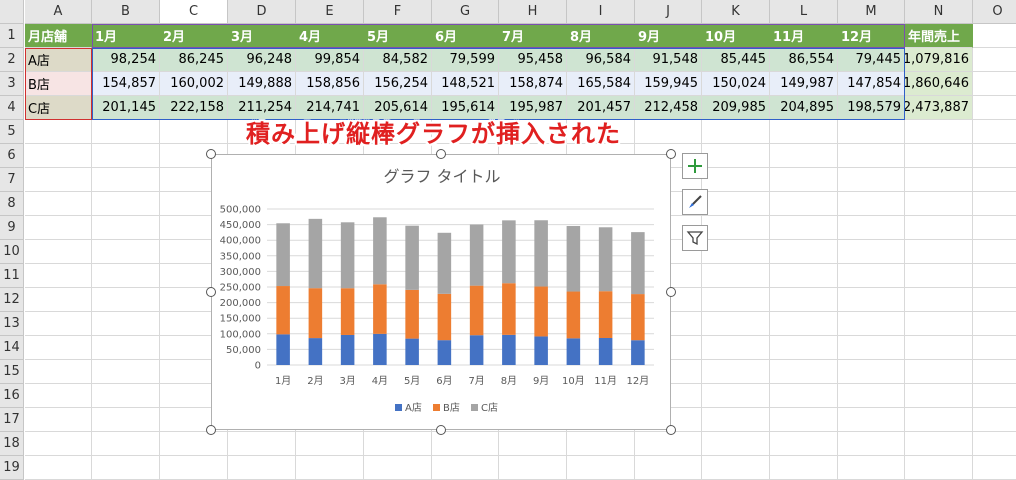  I want to click on sales-value-cell: 86,554, so click(804, 60).